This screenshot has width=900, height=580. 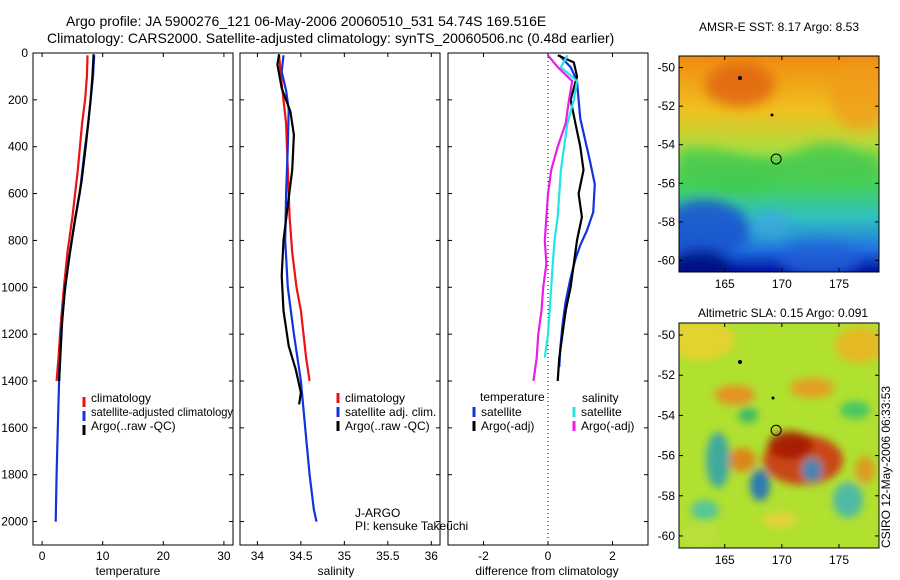 I want to click on sst-heatmap, so click(x=779, y=164).